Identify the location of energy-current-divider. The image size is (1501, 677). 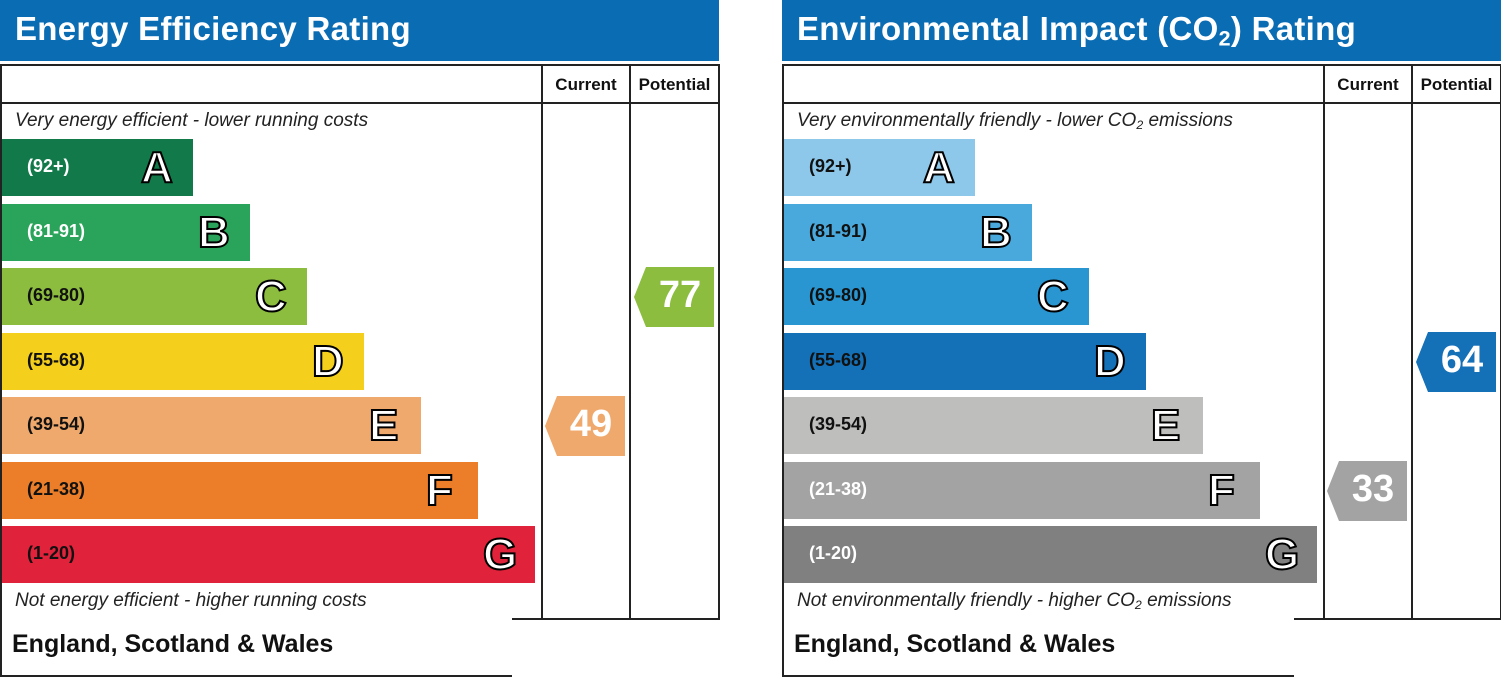
(542, 342).